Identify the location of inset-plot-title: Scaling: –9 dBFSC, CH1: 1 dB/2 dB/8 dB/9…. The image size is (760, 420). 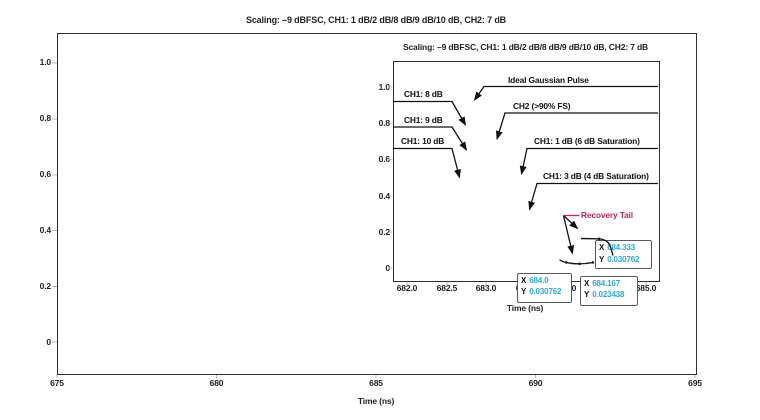
(525, 47).